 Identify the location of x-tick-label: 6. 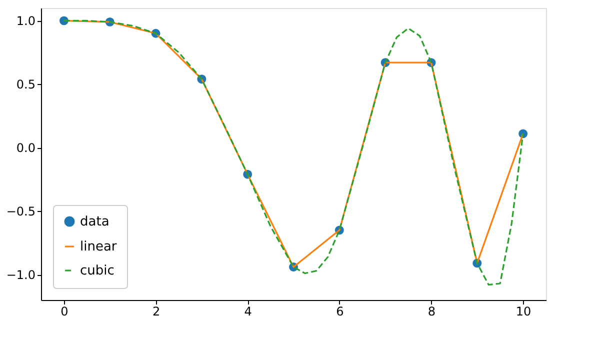
(340, 311).